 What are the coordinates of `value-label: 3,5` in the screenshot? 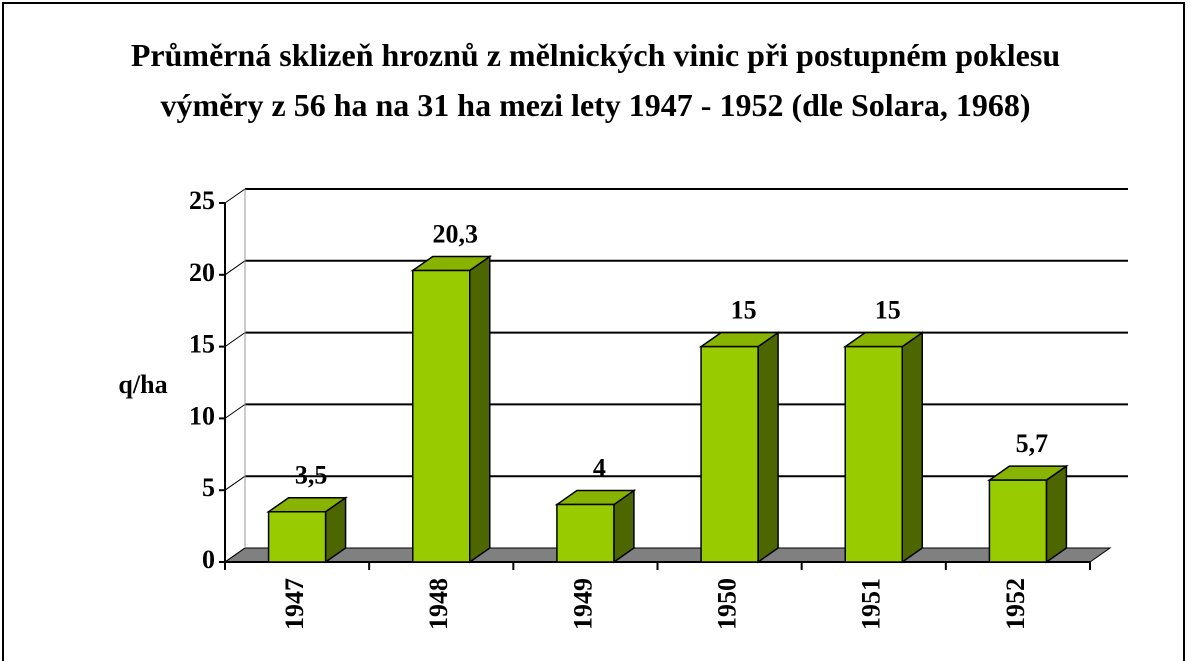 It's located at (311, 475).